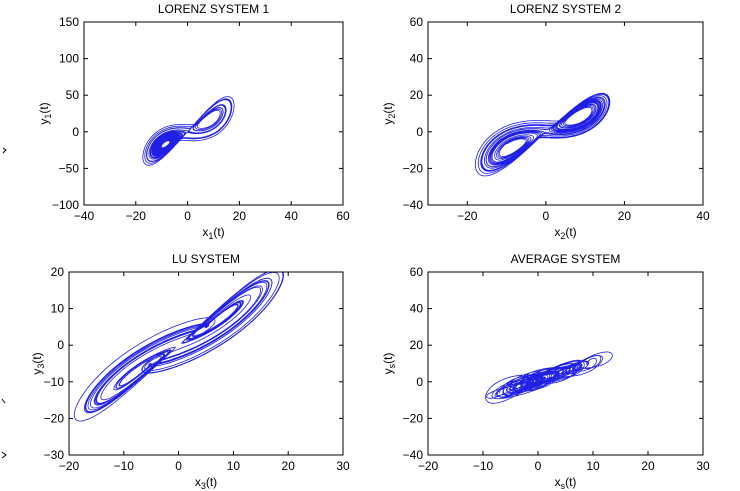 The image size is (740, 491). I want to click on y-tick-label: 10, so click(58, 309).